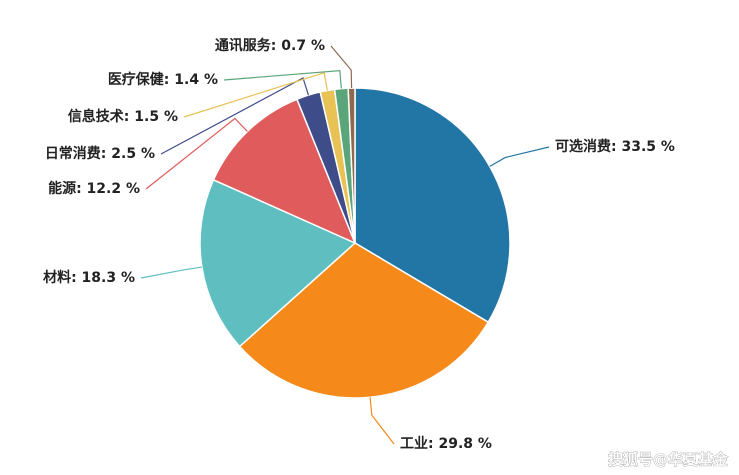 The image size is (739, 475). What do you see at coordinates (270, 45) in the screenshot?
I see `data-label: 通讯服务: 0.7 %` at bounding box center [270, 45].